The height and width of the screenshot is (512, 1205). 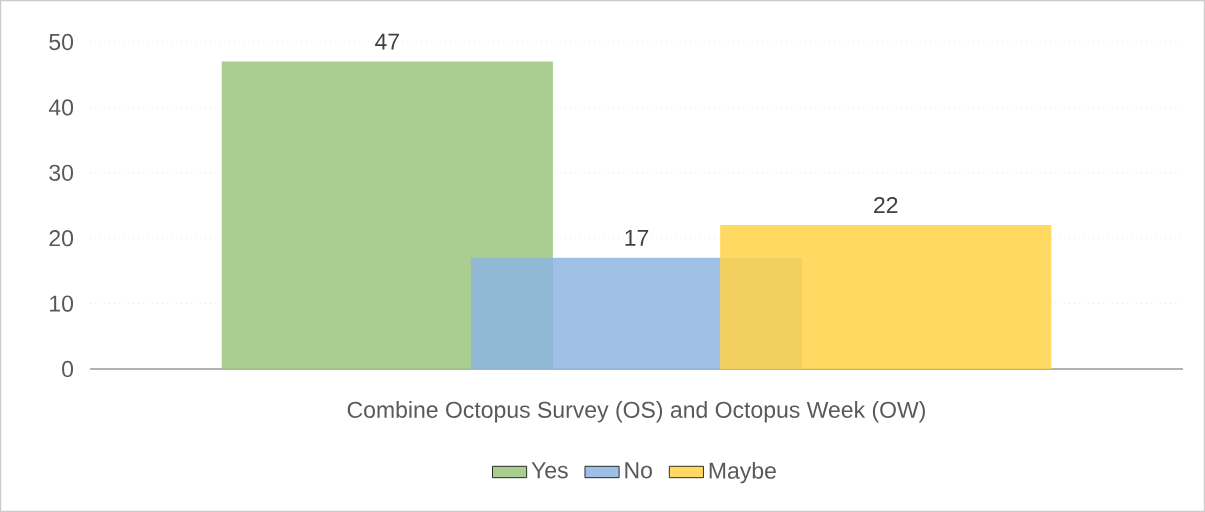 What do you see at coordinates (62, 303) in the screenshot?
I see `y-tick-label: 10` at bounding box center [62, 303].